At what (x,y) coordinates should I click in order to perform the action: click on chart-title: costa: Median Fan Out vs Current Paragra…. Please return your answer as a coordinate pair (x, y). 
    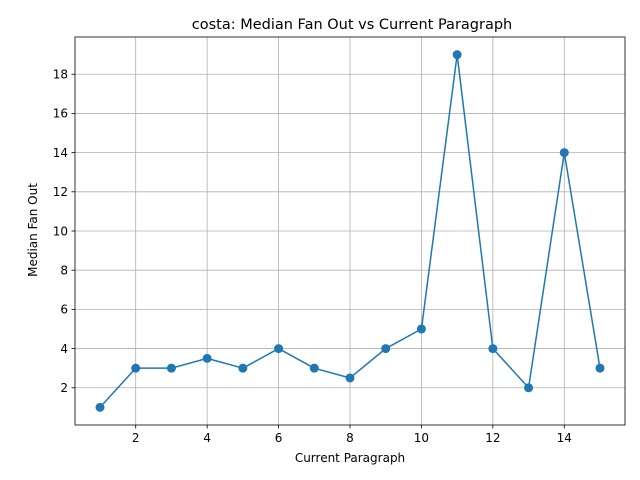
    Looking at the image, I should click on (352, 25).